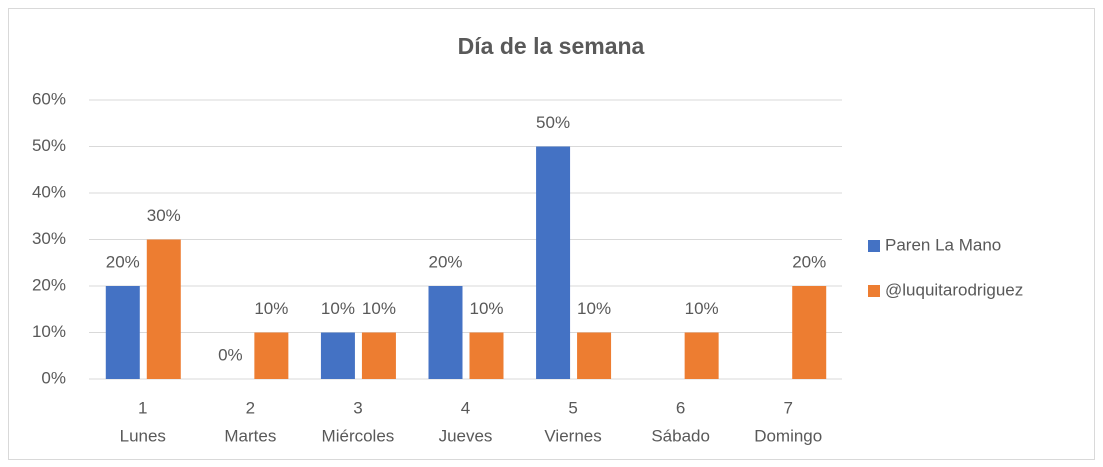 This screenshot has height=467, width=1103. I want to click on data-label: 50%, so click(553, 122).